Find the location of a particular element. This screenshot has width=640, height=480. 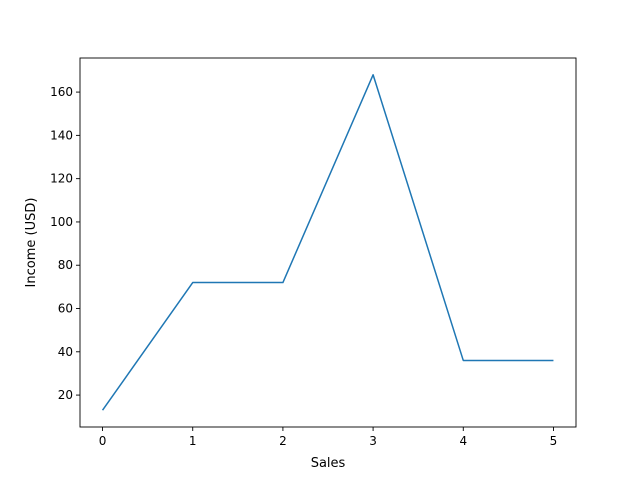

y-tick-label: 160 is located at coordinates (61, 92).